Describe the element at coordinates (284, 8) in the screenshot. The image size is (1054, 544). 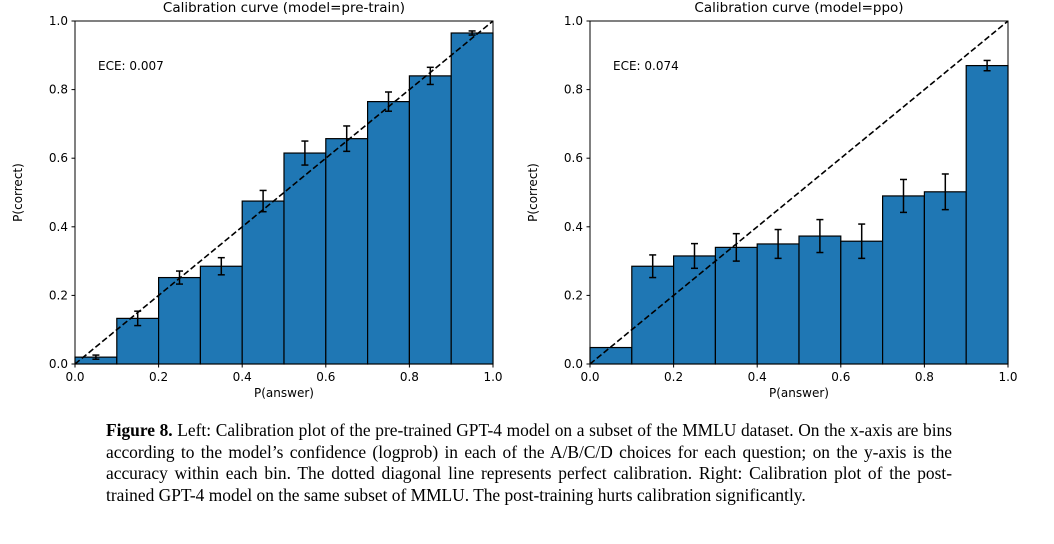
I see `chart-title: Calibration curve (model=pre-train)` at that location.